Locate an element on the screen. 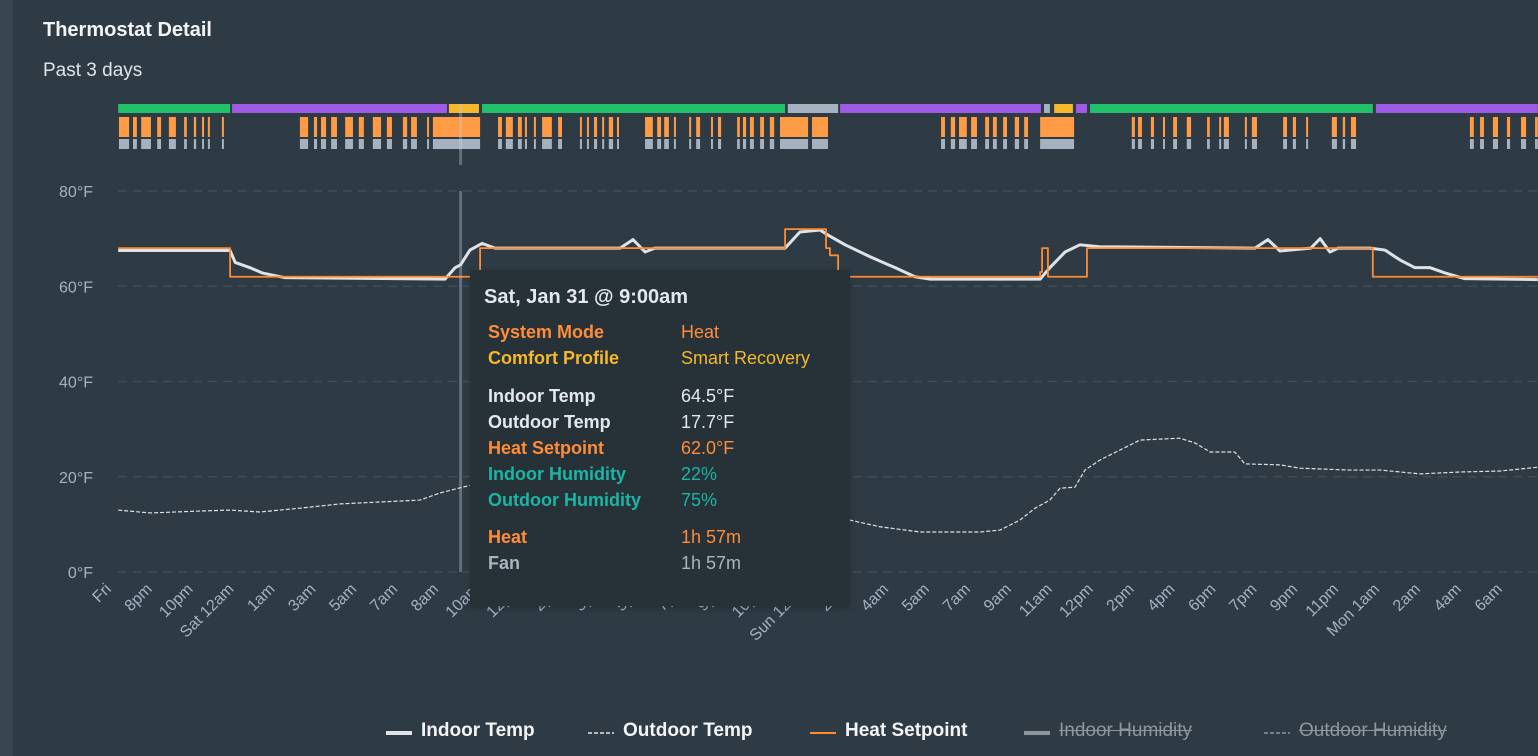 The image size is (1538, 756). x-tick-label: 8pm is located at coordinates (139, 598).